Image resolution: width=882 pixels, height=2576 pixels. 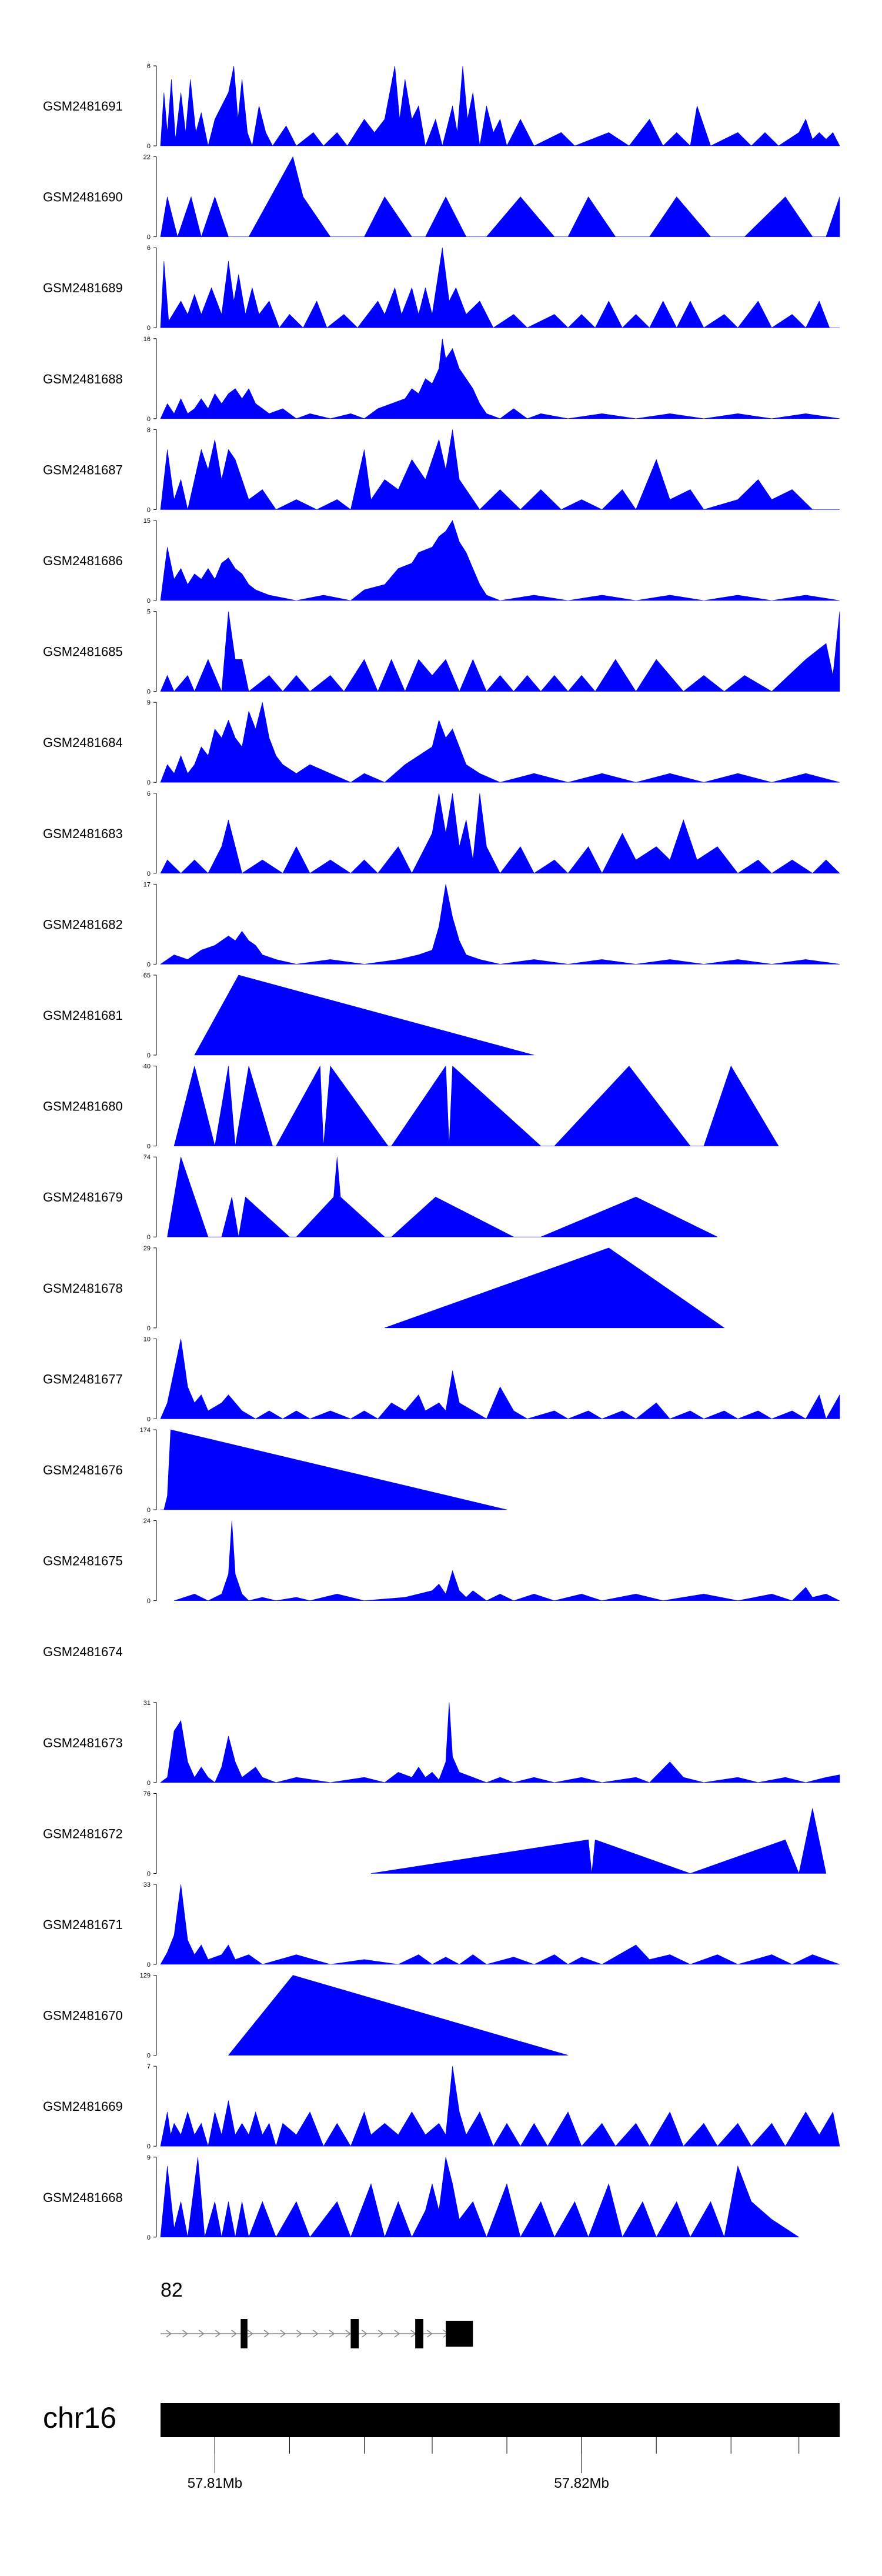 I want to click on track-GSM2481687: GSM2481687 8 0, so click(x=441, y=469).